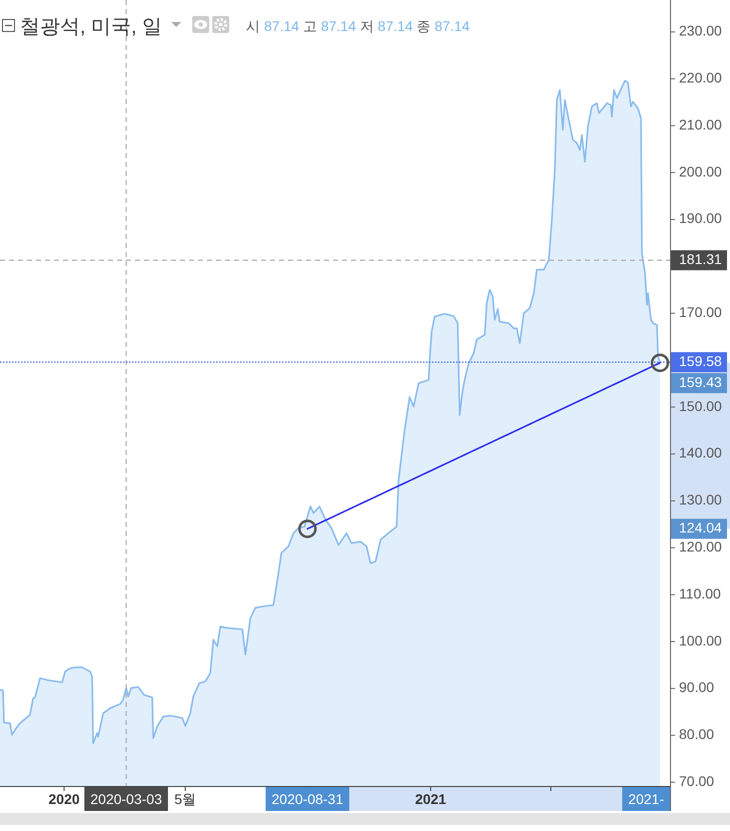  Describe the element at coordinates (646, 799) in the screenshot. I see `text: 2021-` at that location.